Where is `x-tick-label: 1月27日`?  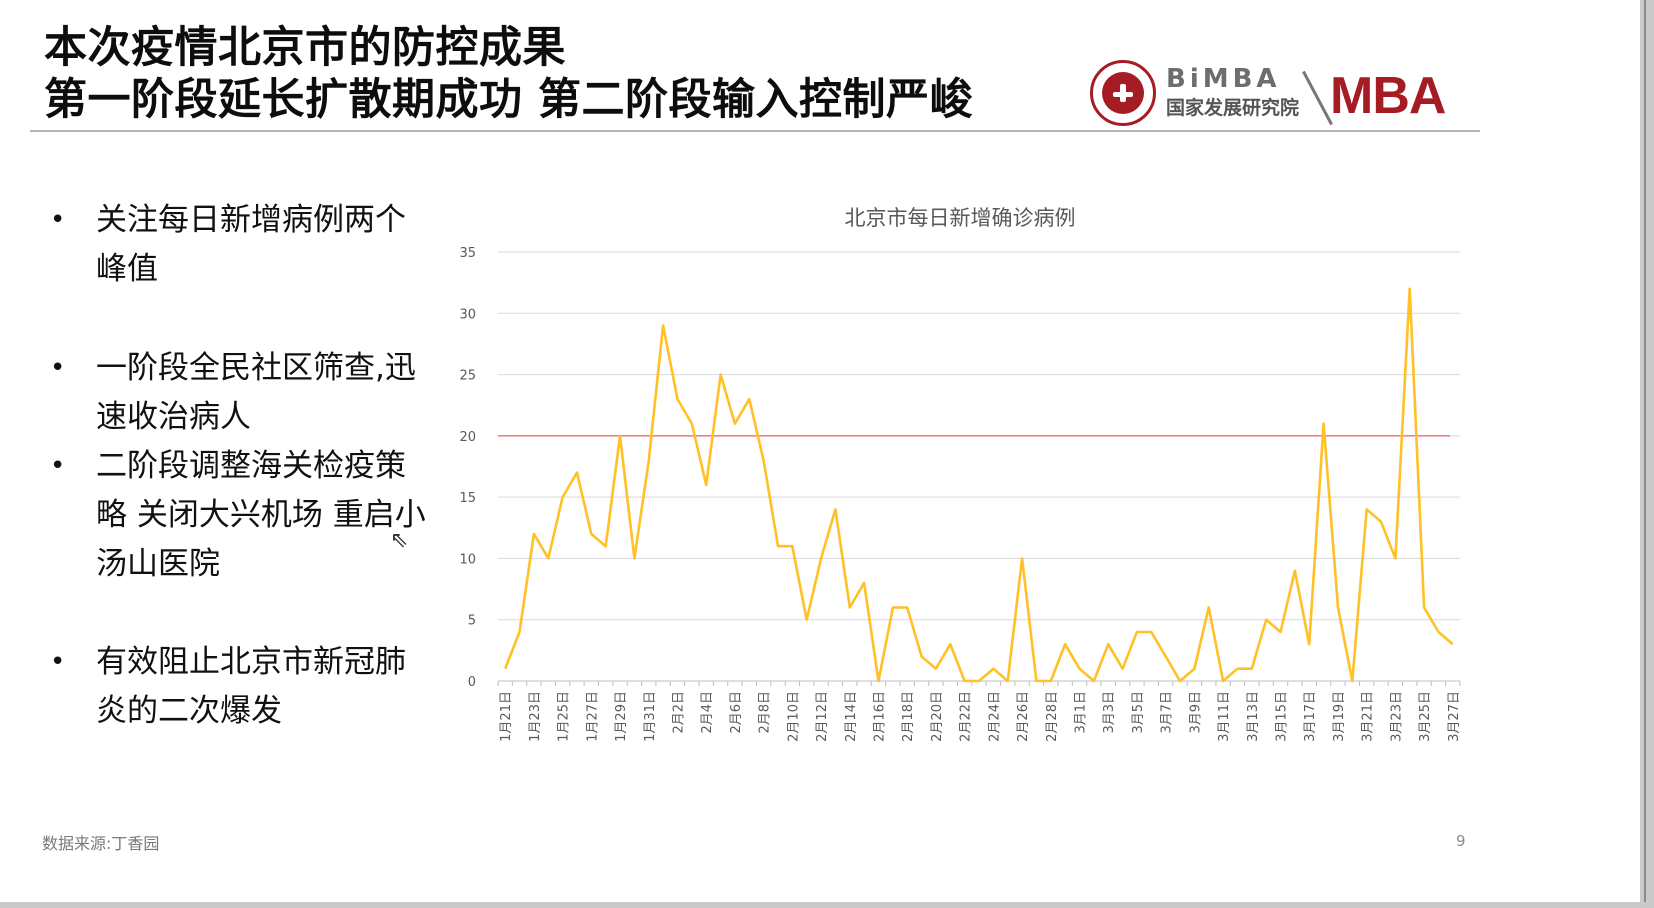
x-tick-label: 1月27日 is located at coordinates (592, 716).